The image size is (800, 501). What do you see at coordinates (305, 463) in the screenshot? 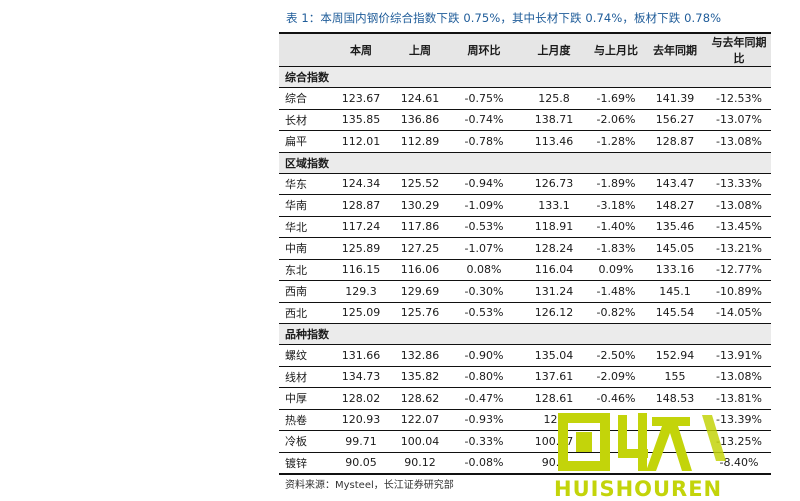
I see `row-label: 镀锌` at bounding box center [305, 463].